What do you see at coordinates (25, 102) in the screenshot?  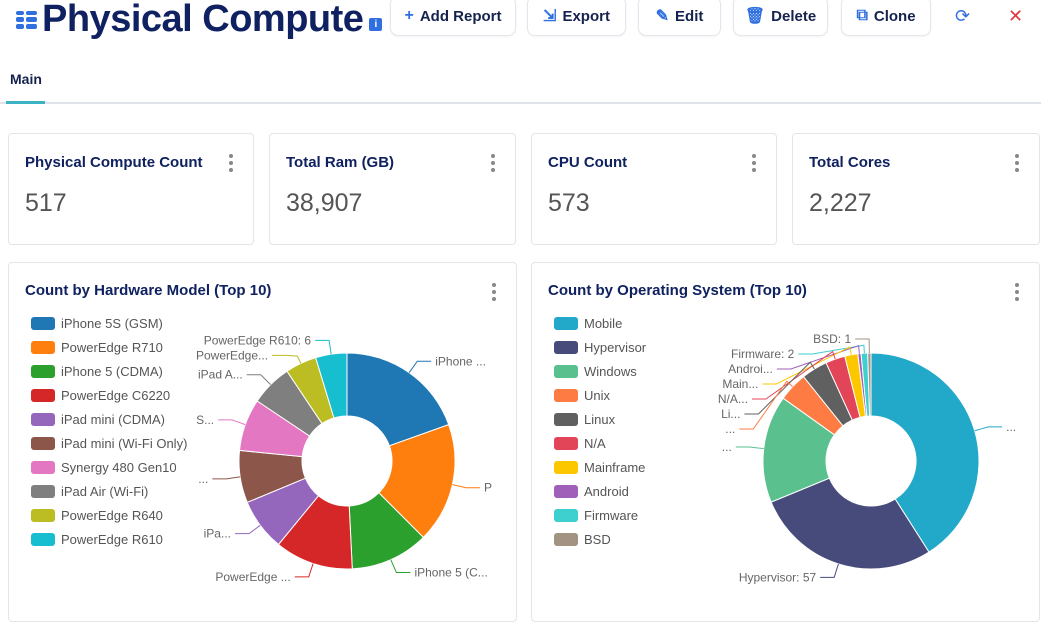 I see `active-tab-indicator` at bounding box center [25, 102].